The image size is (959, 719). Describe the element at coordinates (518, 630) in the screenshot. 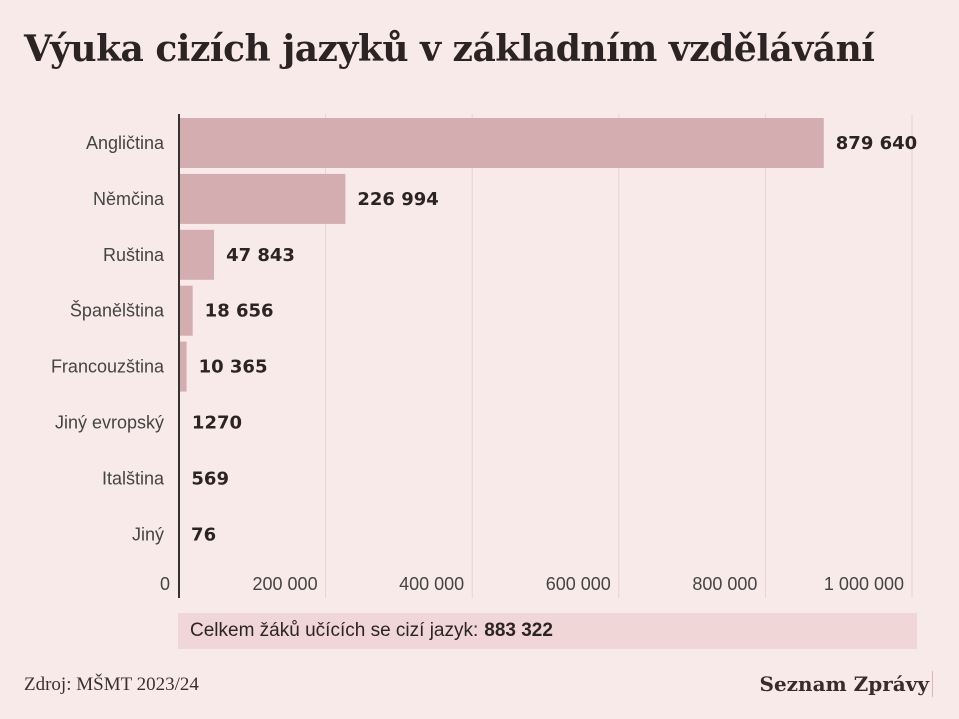

I see `total-value: 883 322` at that location.